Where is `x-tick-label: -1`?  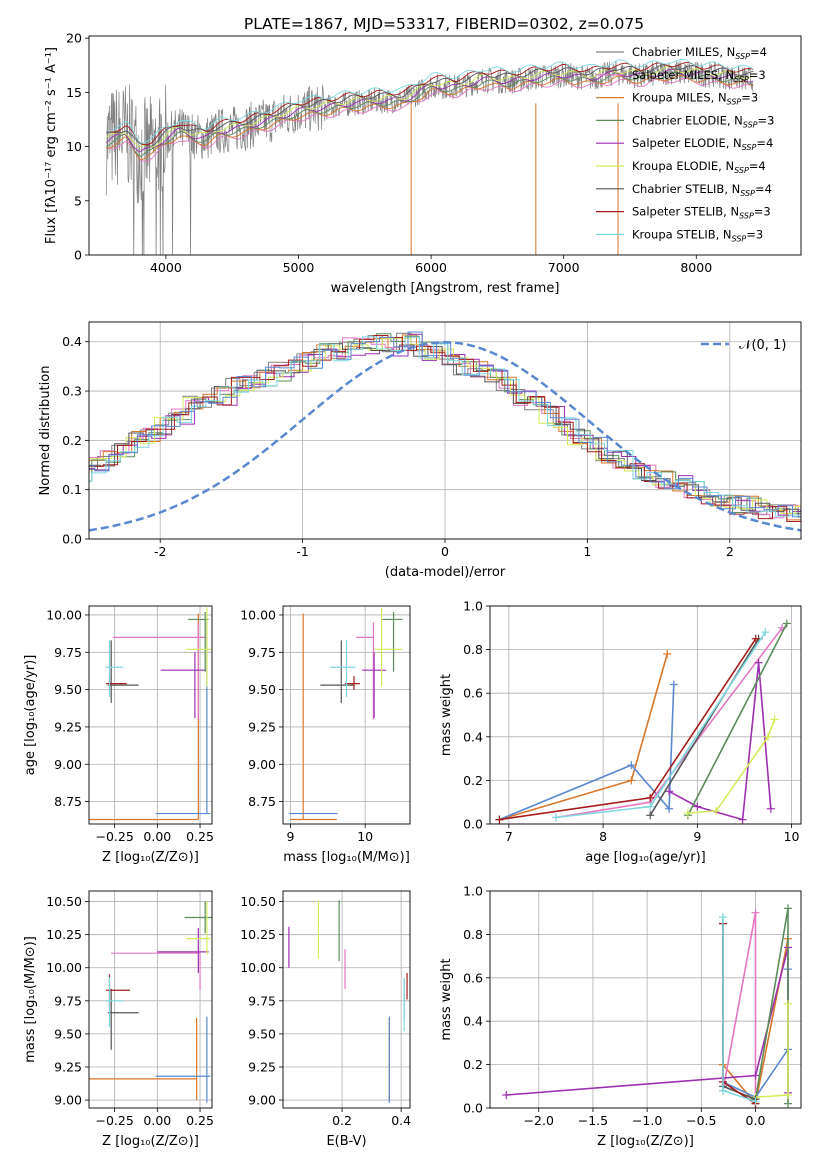
x-tick-label: -1 is located at coordinates (302, 551).